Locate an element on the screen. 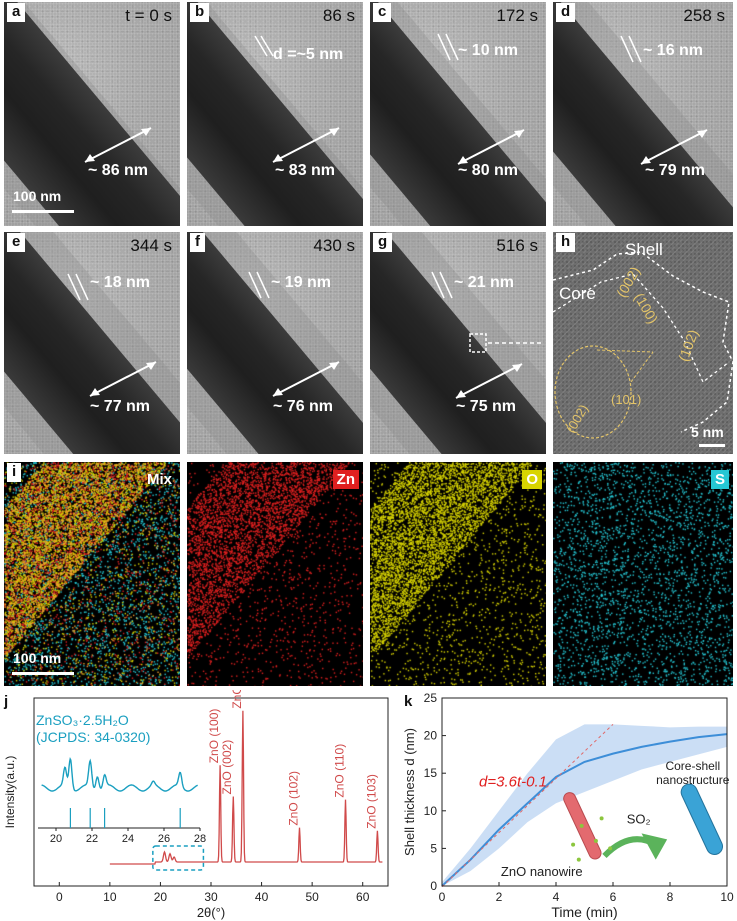 Image resolution: width=737 pixels, height=921 pixels. inset-tick-label: 22 is located at coordinates (92, 839).